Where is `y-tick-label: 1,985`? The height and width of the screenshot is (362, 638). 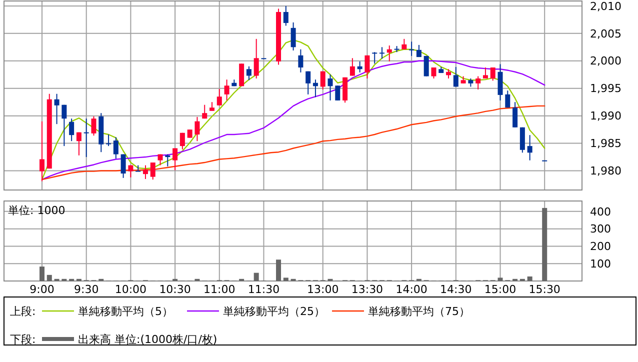 y-tick-label: 1,985 is located at coordinates (606, 143).